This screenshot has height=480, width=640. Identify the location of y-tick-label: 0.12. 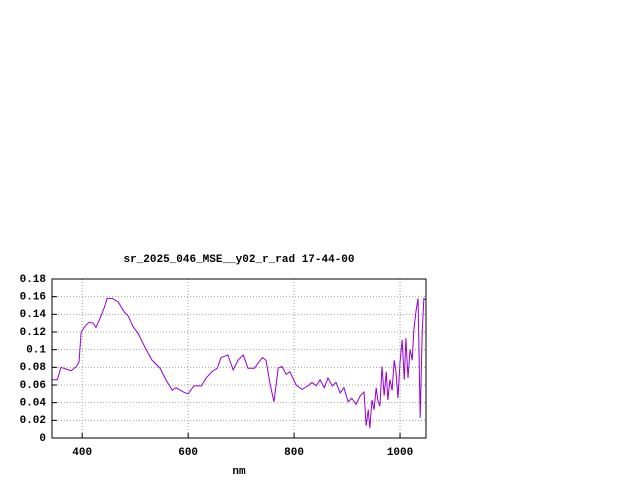
(33, 333).